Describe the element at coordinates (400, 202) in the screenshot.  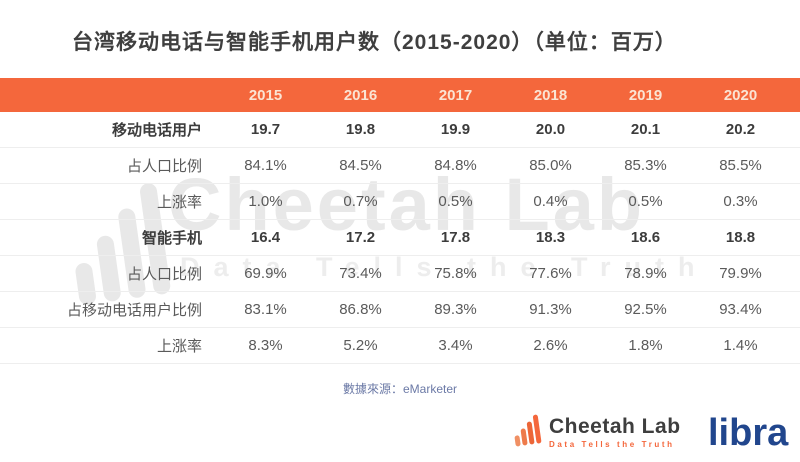
I see `table-row: 上涨率 1.0% 0.7% 0.5% 0.4% 0.5% 0.3%` at that location.